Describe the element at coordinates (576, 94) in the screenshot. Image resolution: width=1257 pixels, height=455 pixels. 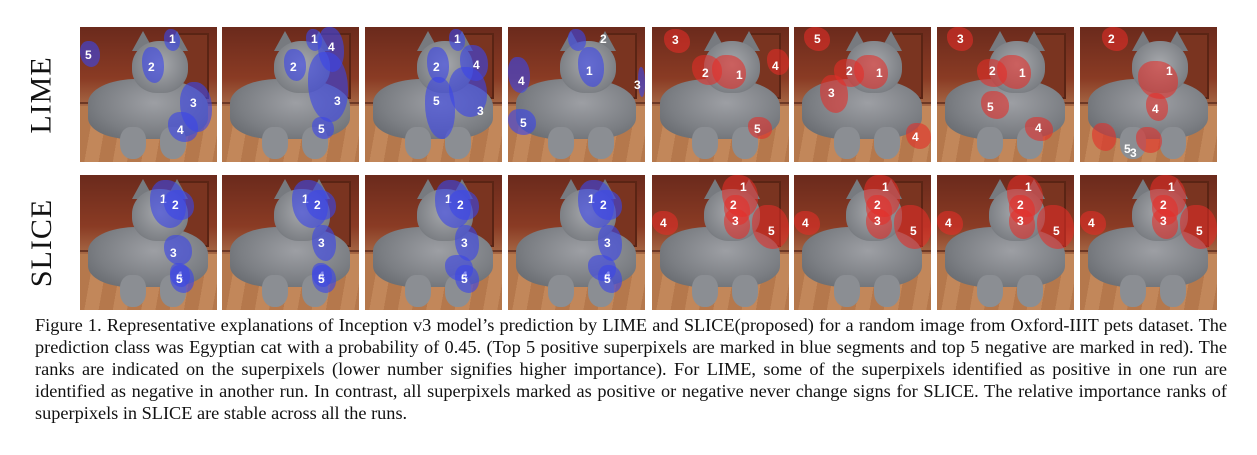
I see `lime-panel-4: 1 2 3 4 5` at that location.